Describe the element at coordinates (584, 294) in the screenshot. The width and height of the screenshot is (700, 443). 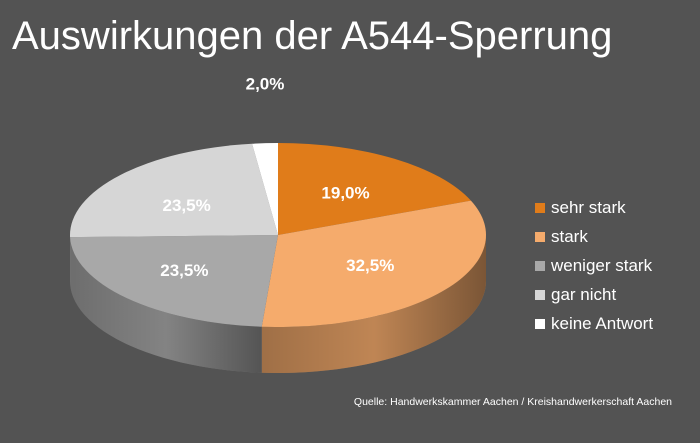
I see `legend-label: gar nicht` at that location.